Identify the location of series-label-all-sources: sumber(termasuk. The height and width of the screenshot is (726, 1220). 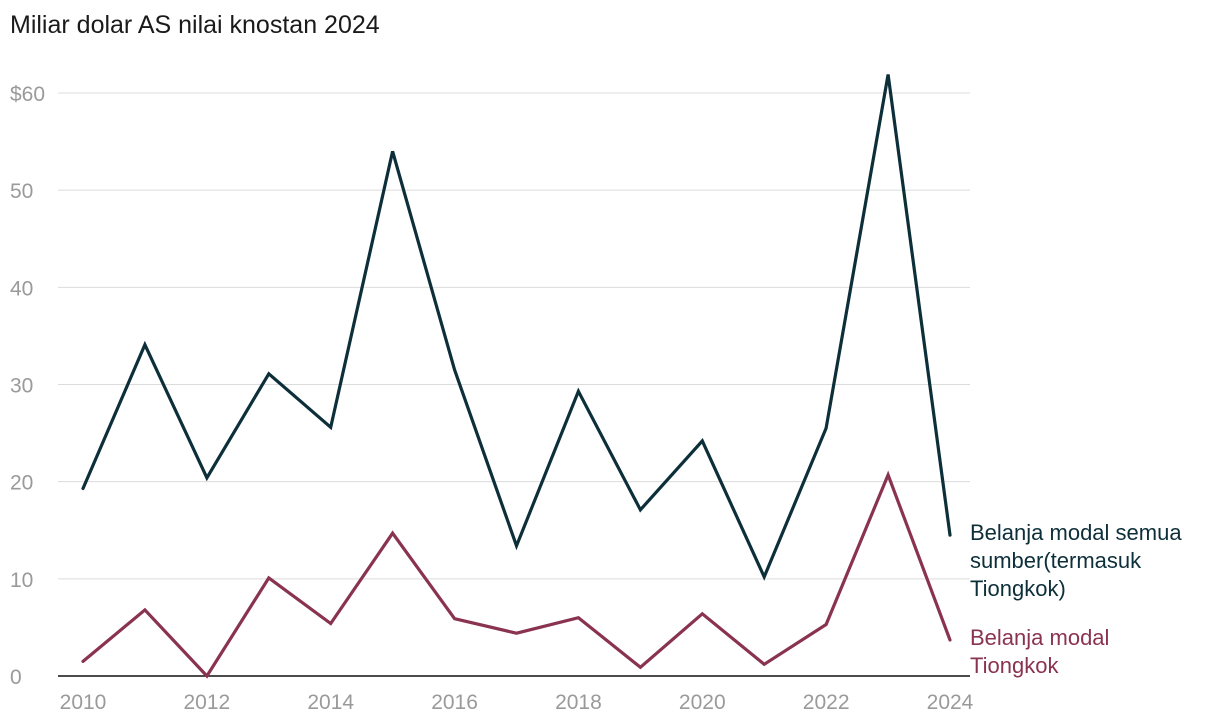
(1056, 560).